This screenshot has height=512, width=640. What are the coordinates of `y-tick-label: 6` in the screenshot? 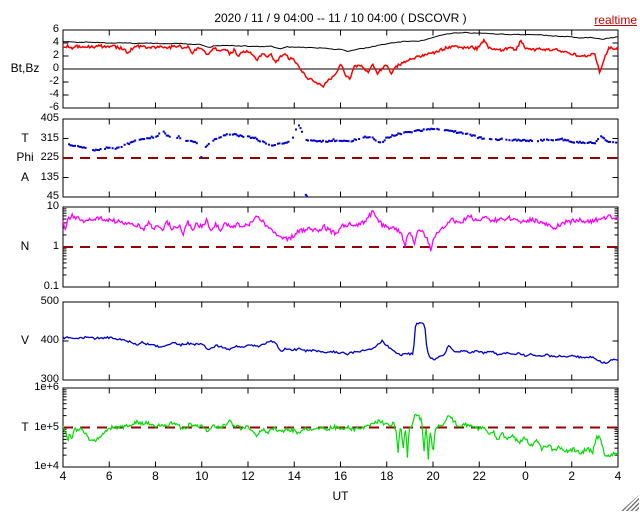 It's located at (55, 29).